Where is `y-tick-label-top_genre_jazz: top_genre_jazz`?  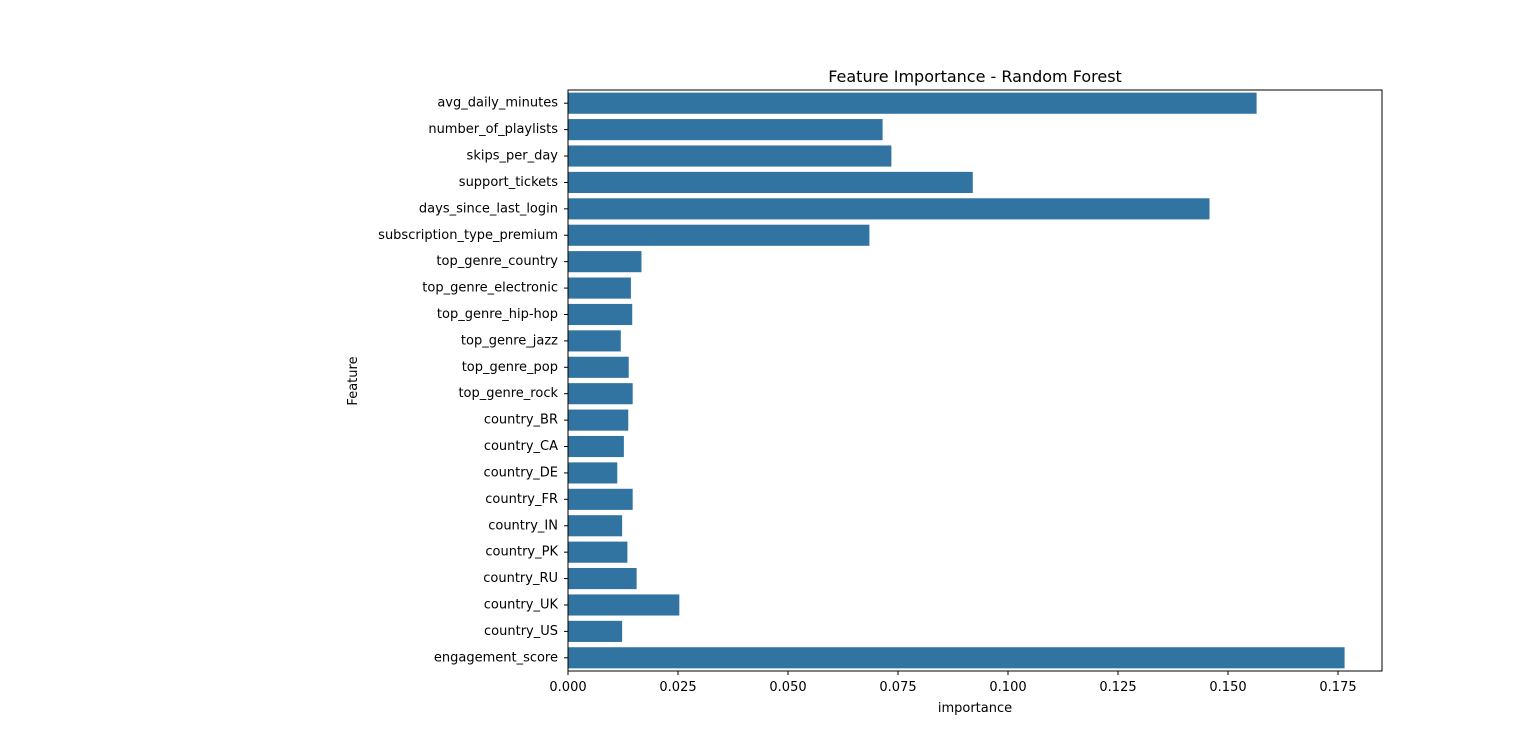 y-tick-label-top_genre_jazz: top_genre_jazz is located at coordinates (509, 340).